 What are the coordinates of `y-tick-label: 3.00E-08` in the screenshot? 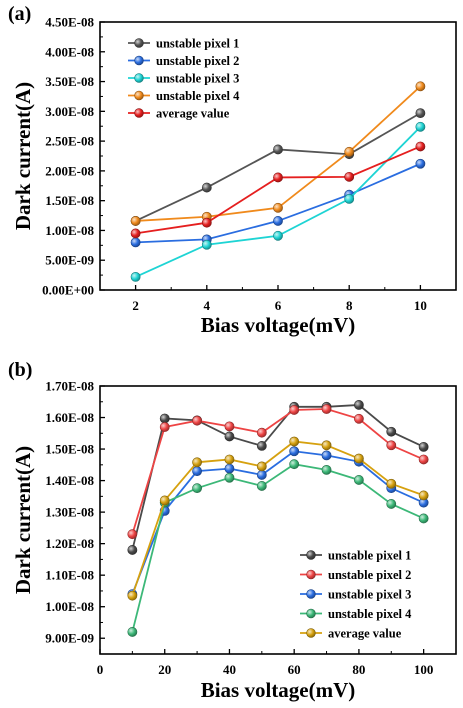 It's located at (69, 111).